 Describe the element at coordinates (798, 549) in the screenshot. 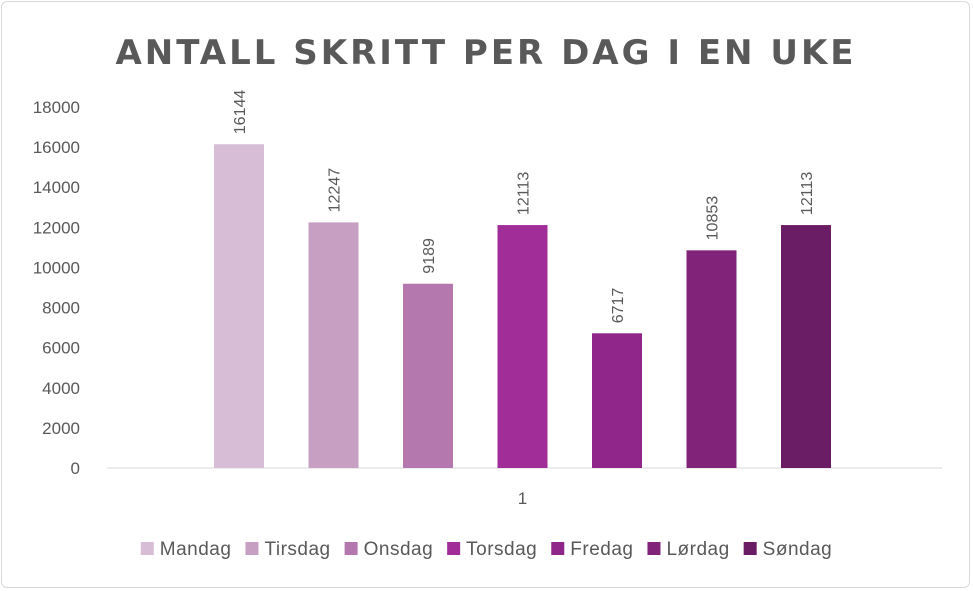

I see `legend-label: Søndag` at that location.